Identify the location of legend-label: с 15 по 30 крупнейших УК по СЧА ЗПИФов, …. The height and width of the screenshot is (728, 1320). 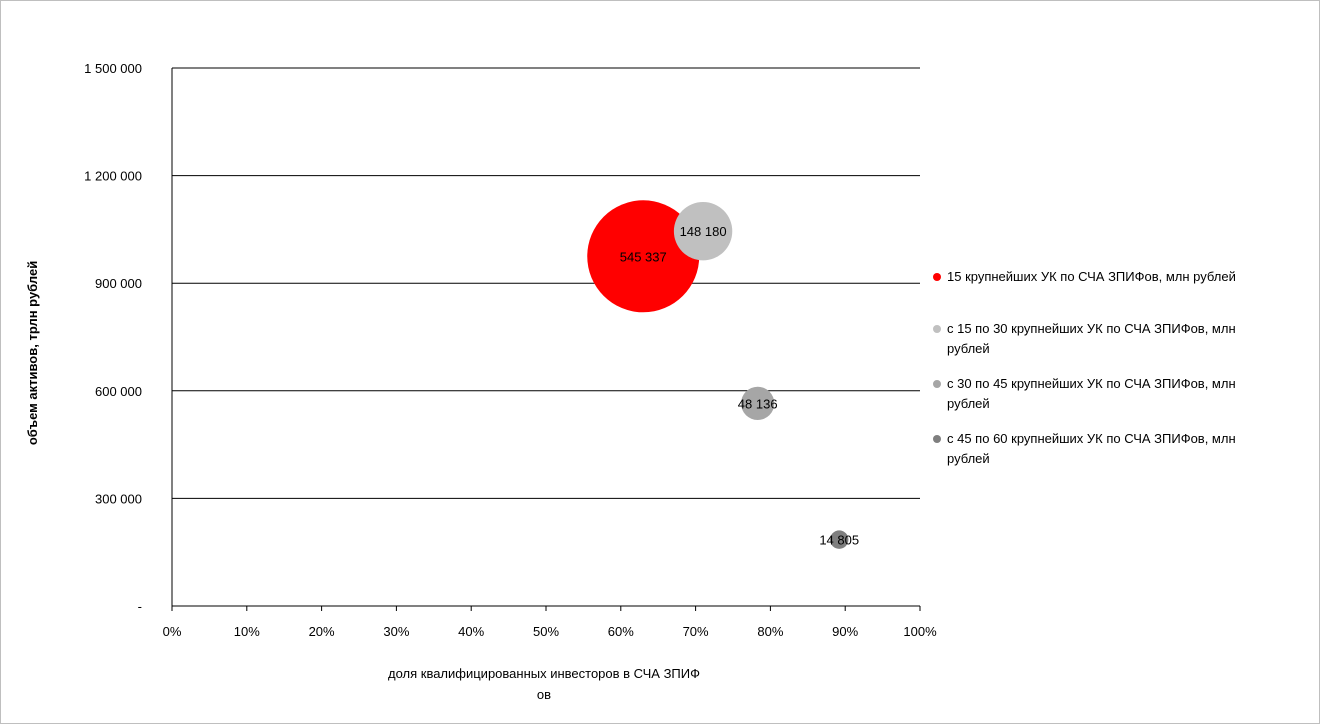
(1091, 328).